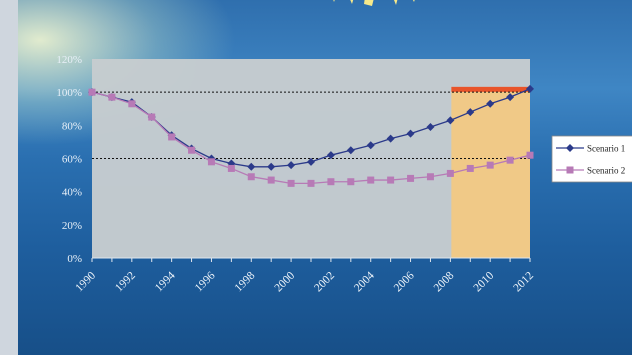 The height and width of the screenshot is (355, 632). I want to click on x-tick-label: 2000, so click(284, 281).